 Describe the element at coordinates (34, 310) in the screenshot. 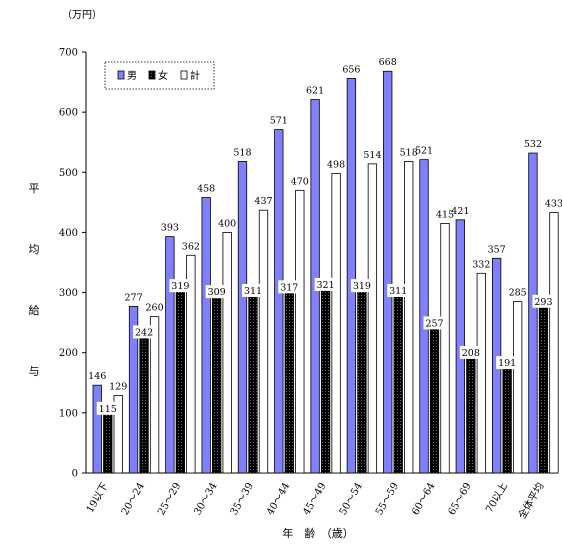

I see `y-axis-label-char: 給` at that location.